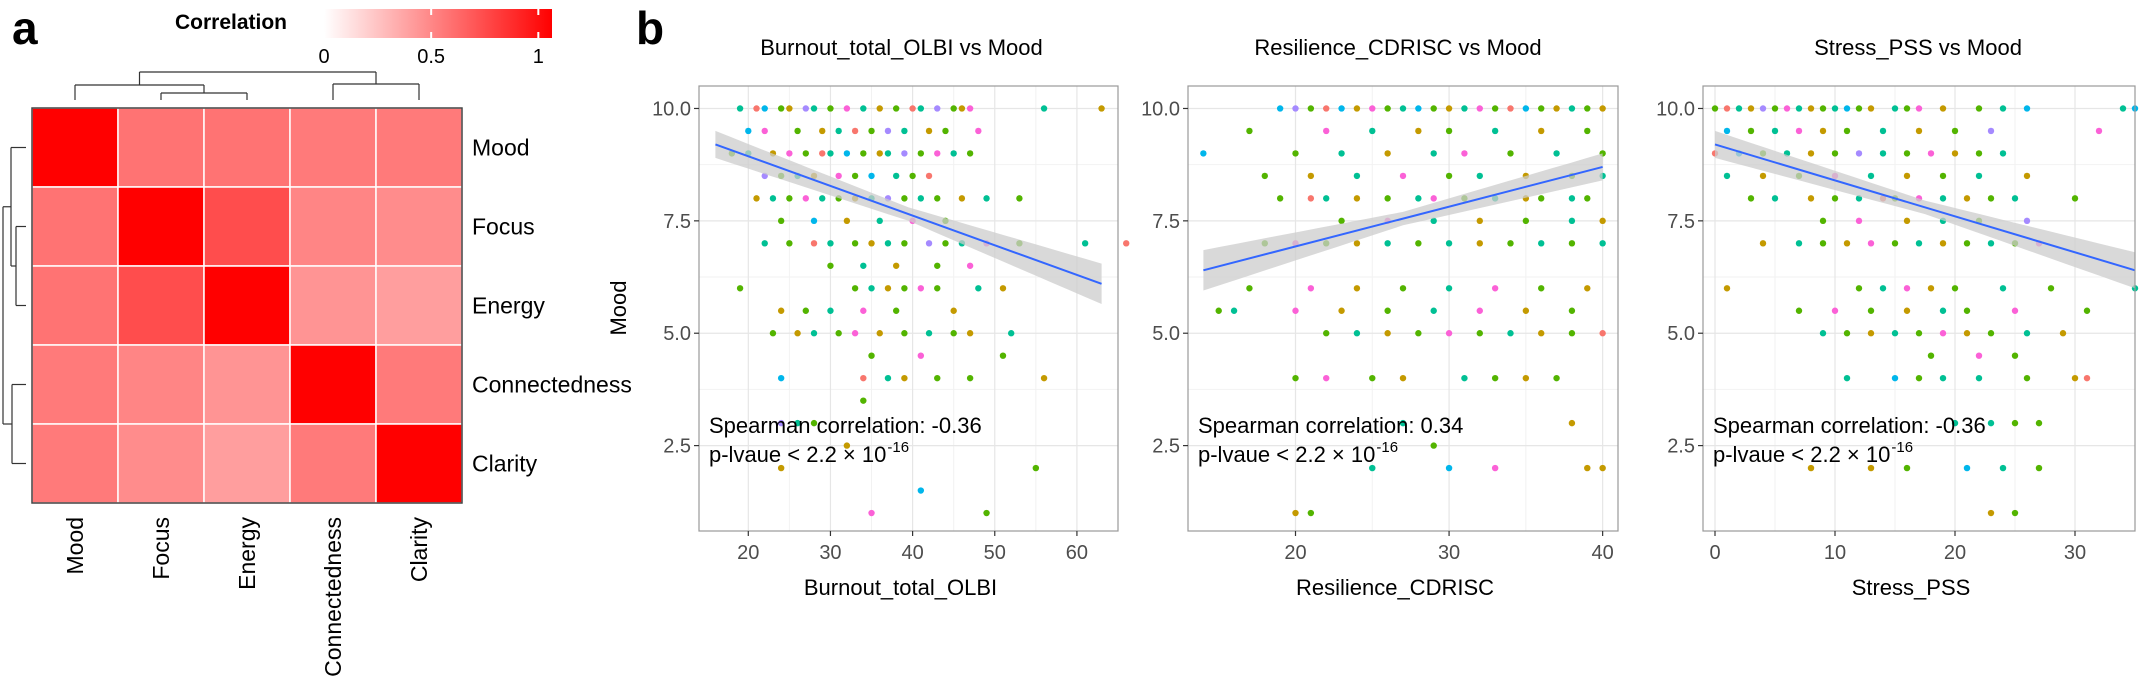  I want to click on x-tick-label: 10, so click(1835, 553).